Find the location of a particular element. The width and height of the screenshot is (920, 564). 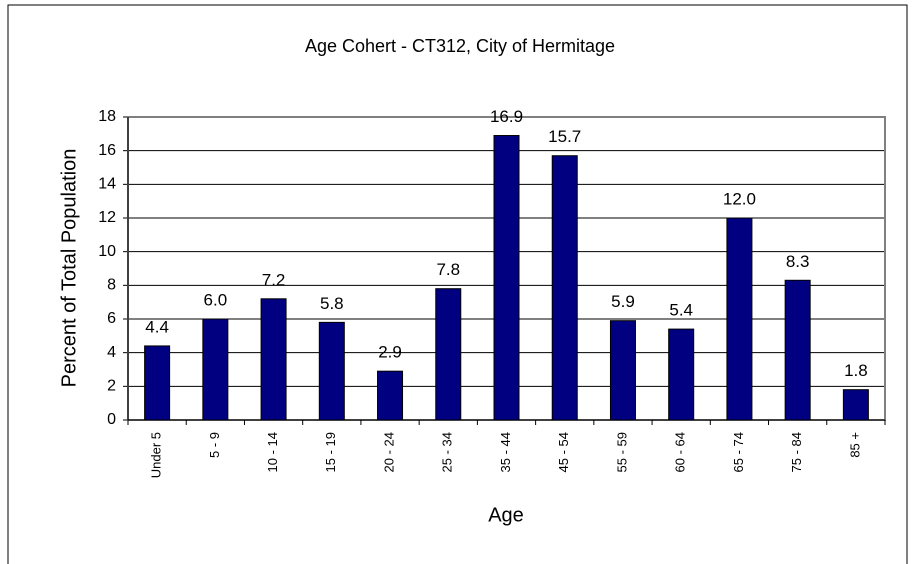

x-tick-label: 85 + is located at coordinates (854, 445).